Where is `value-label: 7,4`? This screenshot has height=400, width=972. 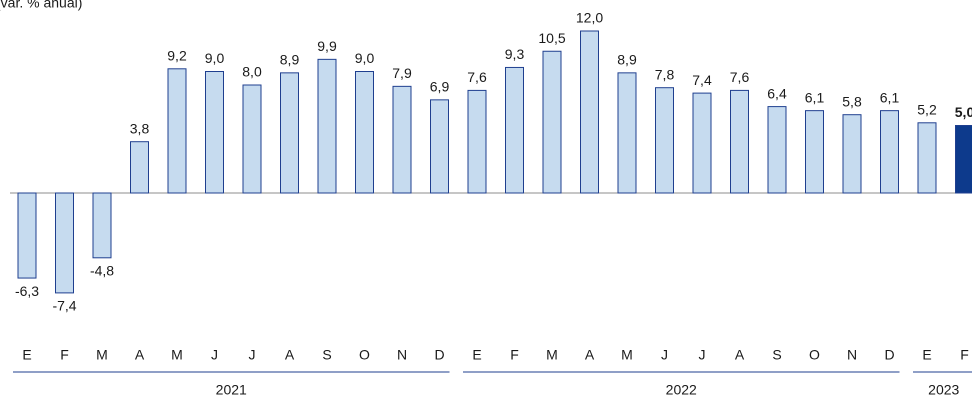 value-label: 7,4 is located at coordinates (702, 80).